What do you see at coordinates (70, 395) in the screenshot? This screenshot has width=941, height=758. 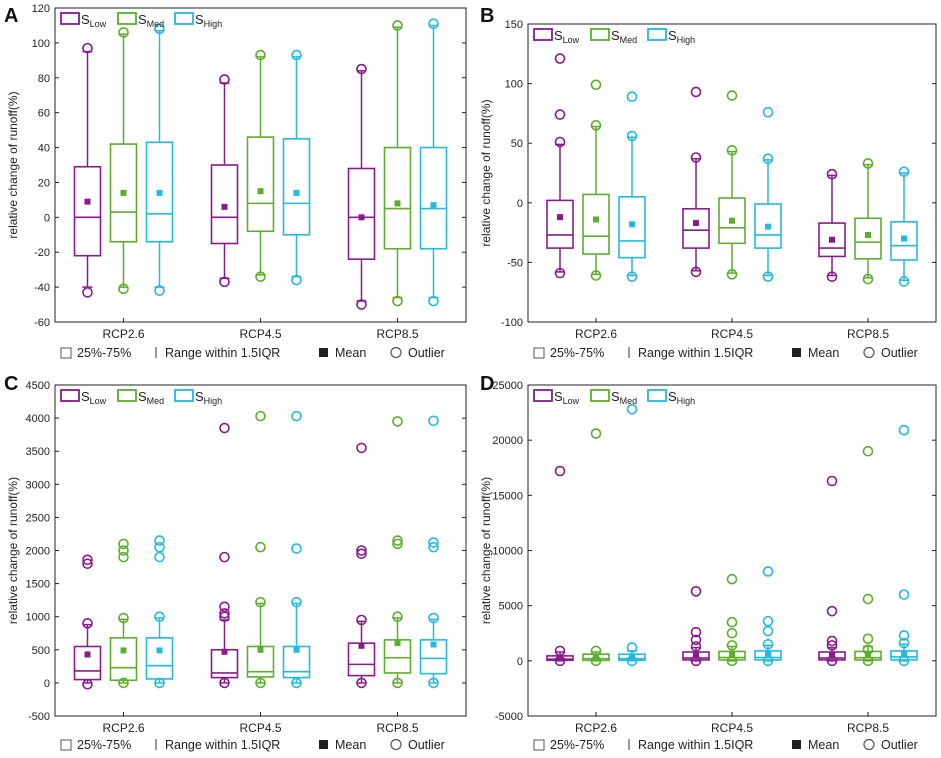 I see `legend-swatch-low` at bounding box center [70, 395].